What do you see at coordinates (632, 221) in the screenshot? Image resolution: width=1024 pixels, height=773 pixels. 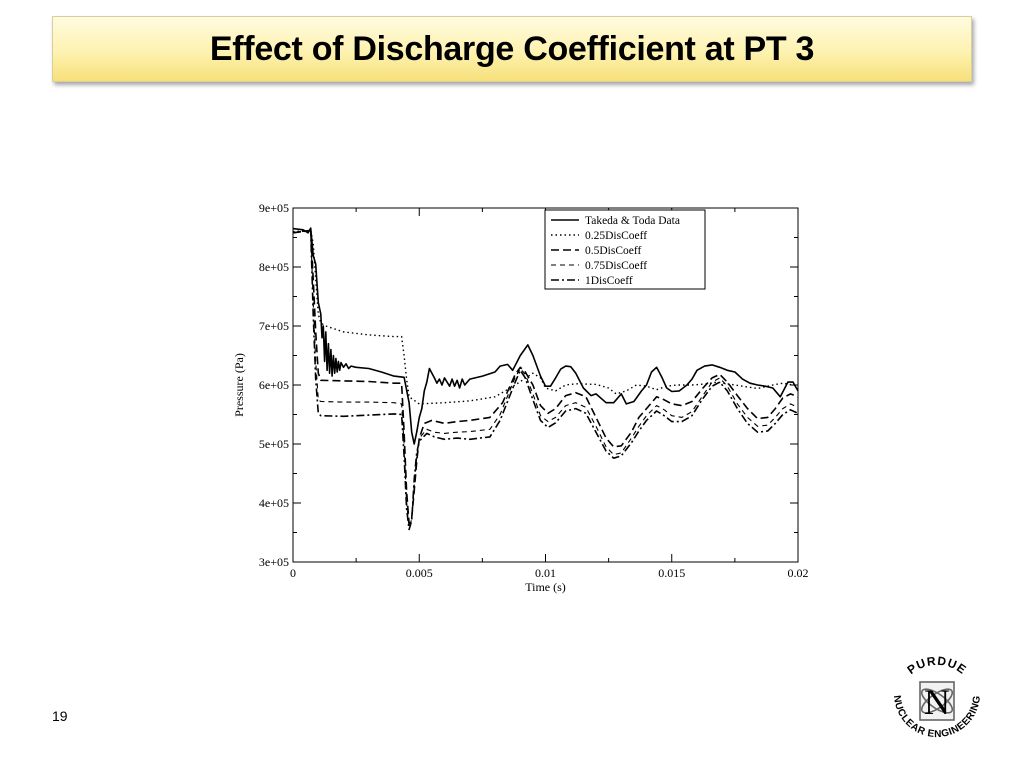 I see `legend-label: Takeda & Toda Data` at bounding box center [632, 221].